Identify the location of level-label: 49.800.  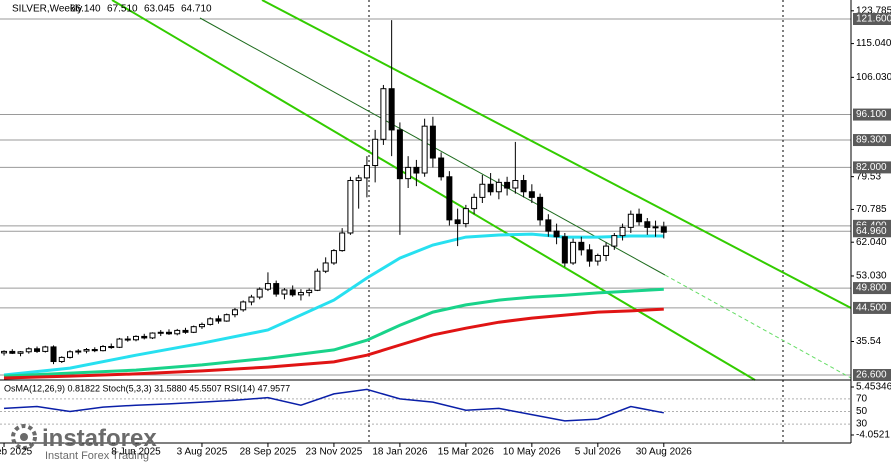
(871, 288).